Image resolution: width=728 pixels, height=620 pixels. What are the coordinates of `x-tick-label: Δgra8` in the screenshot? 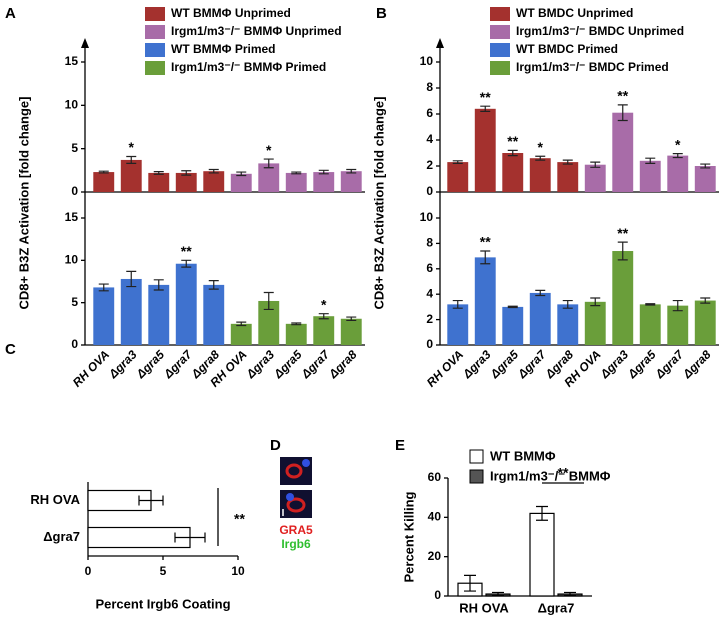 It's located at (696, 364).